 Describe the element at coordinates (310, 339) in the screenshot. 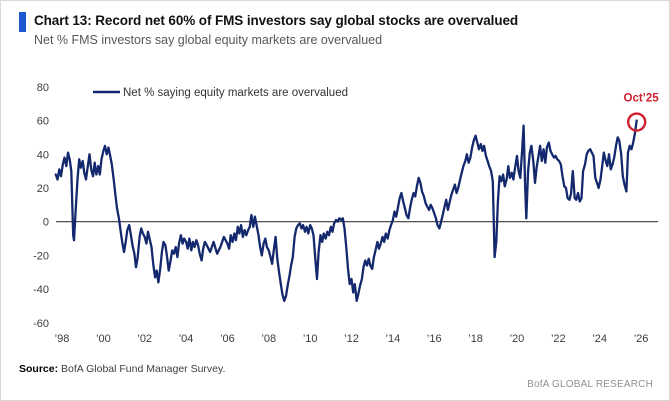

I see `x-tick-label: ’10` at that location.